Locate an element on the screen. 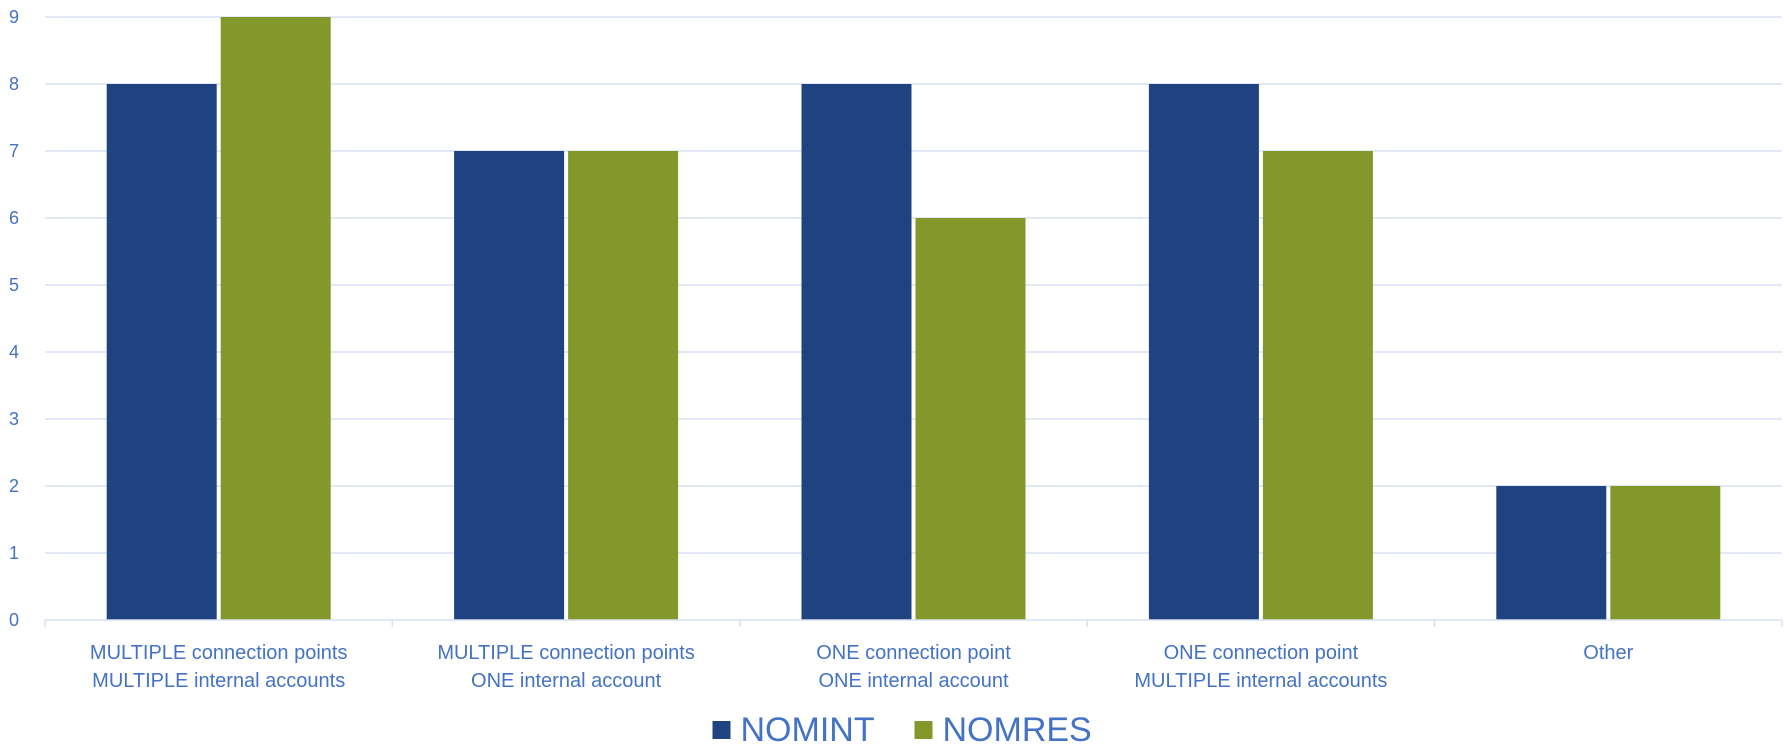 The width and height of the screenshot is (1789, 755). x-category-label: Other is located at coordinates (1608, 653).